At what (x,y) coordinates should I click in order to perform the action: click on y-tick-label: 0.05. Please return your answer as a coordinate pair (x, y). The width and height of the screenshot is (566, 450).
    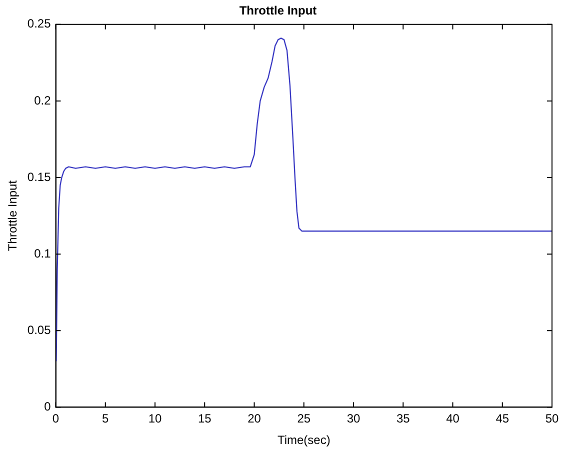
    Looking at the image, I should click on (39, 329).